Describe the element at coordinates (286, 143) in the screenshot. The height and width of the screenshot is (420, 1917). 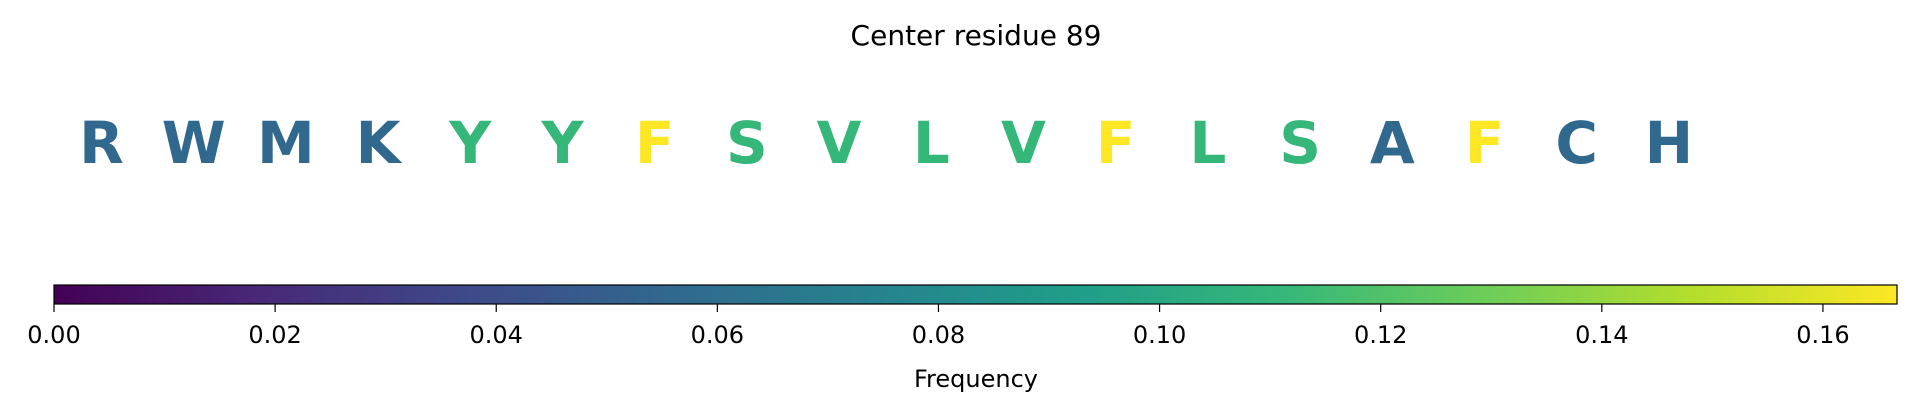
I see `residue-letter: M` at that location.